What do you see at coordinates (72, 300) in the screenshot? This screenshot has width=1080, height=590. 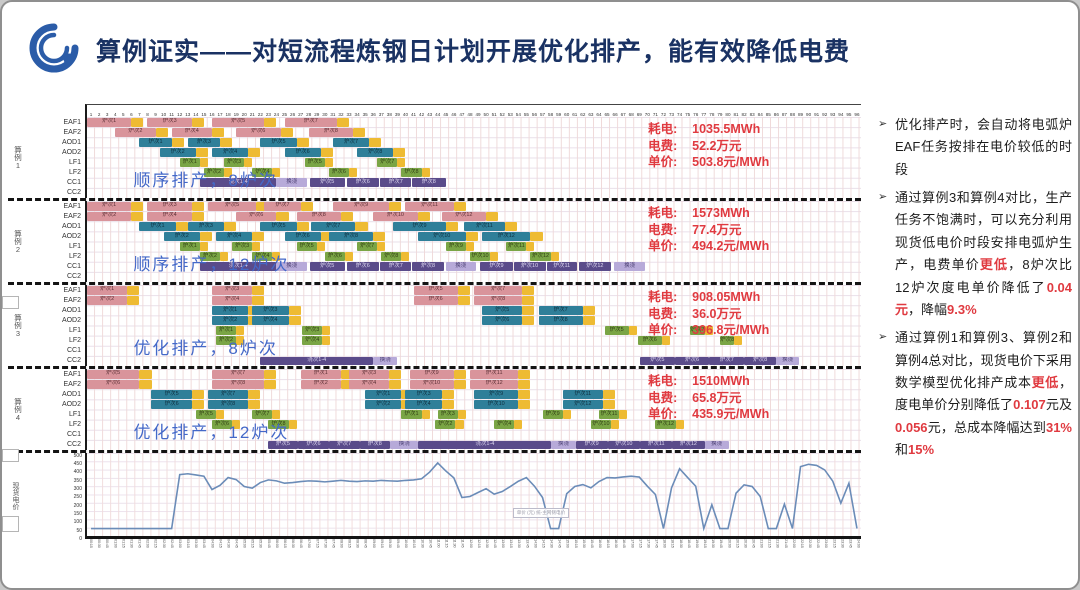 I see `machine-row-label: EAF2` at bounding box center [72, 300].